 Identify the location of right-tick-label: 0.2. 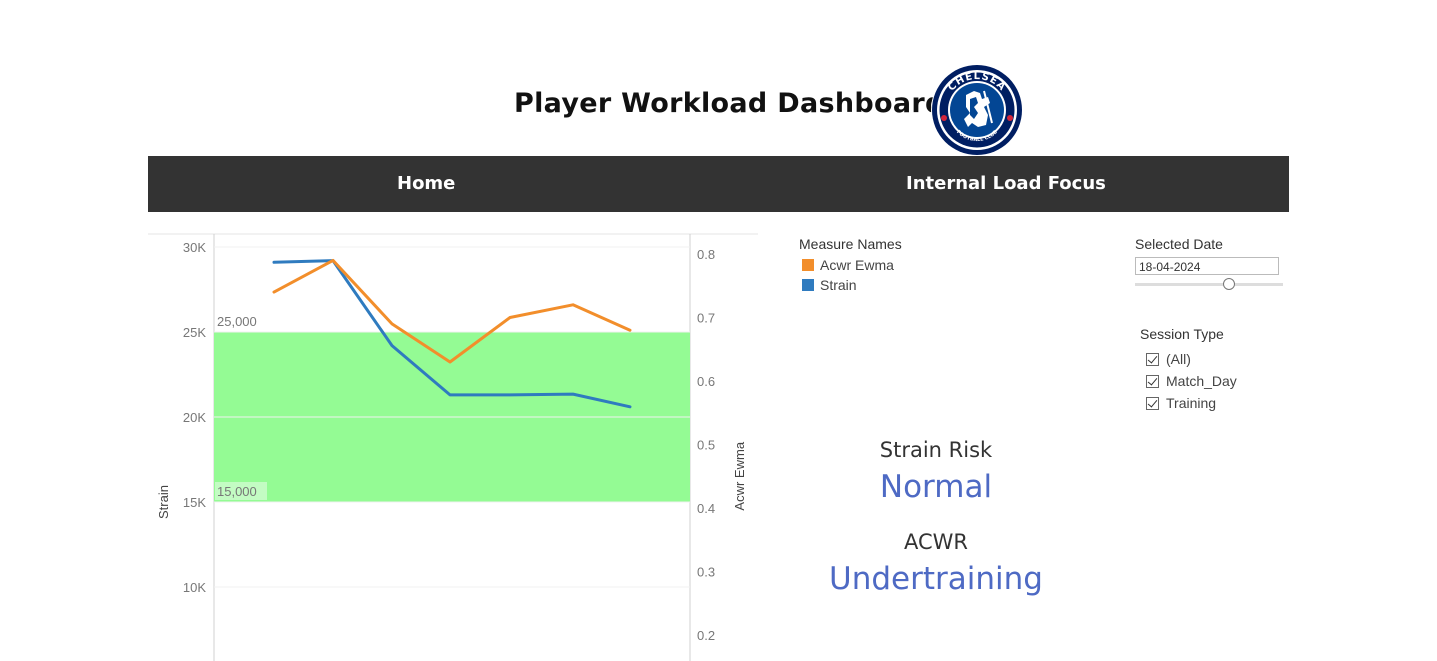
(706, 635).